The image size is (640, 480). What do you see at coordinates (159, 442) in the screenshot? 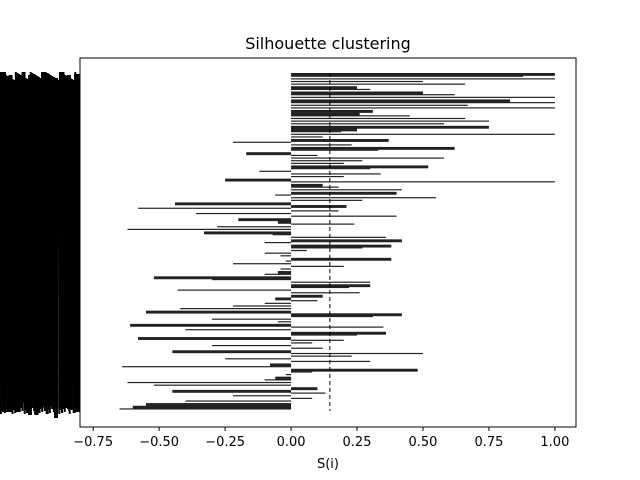
I see `x-tick-label: −0.50` at bounding box center [159, 442].